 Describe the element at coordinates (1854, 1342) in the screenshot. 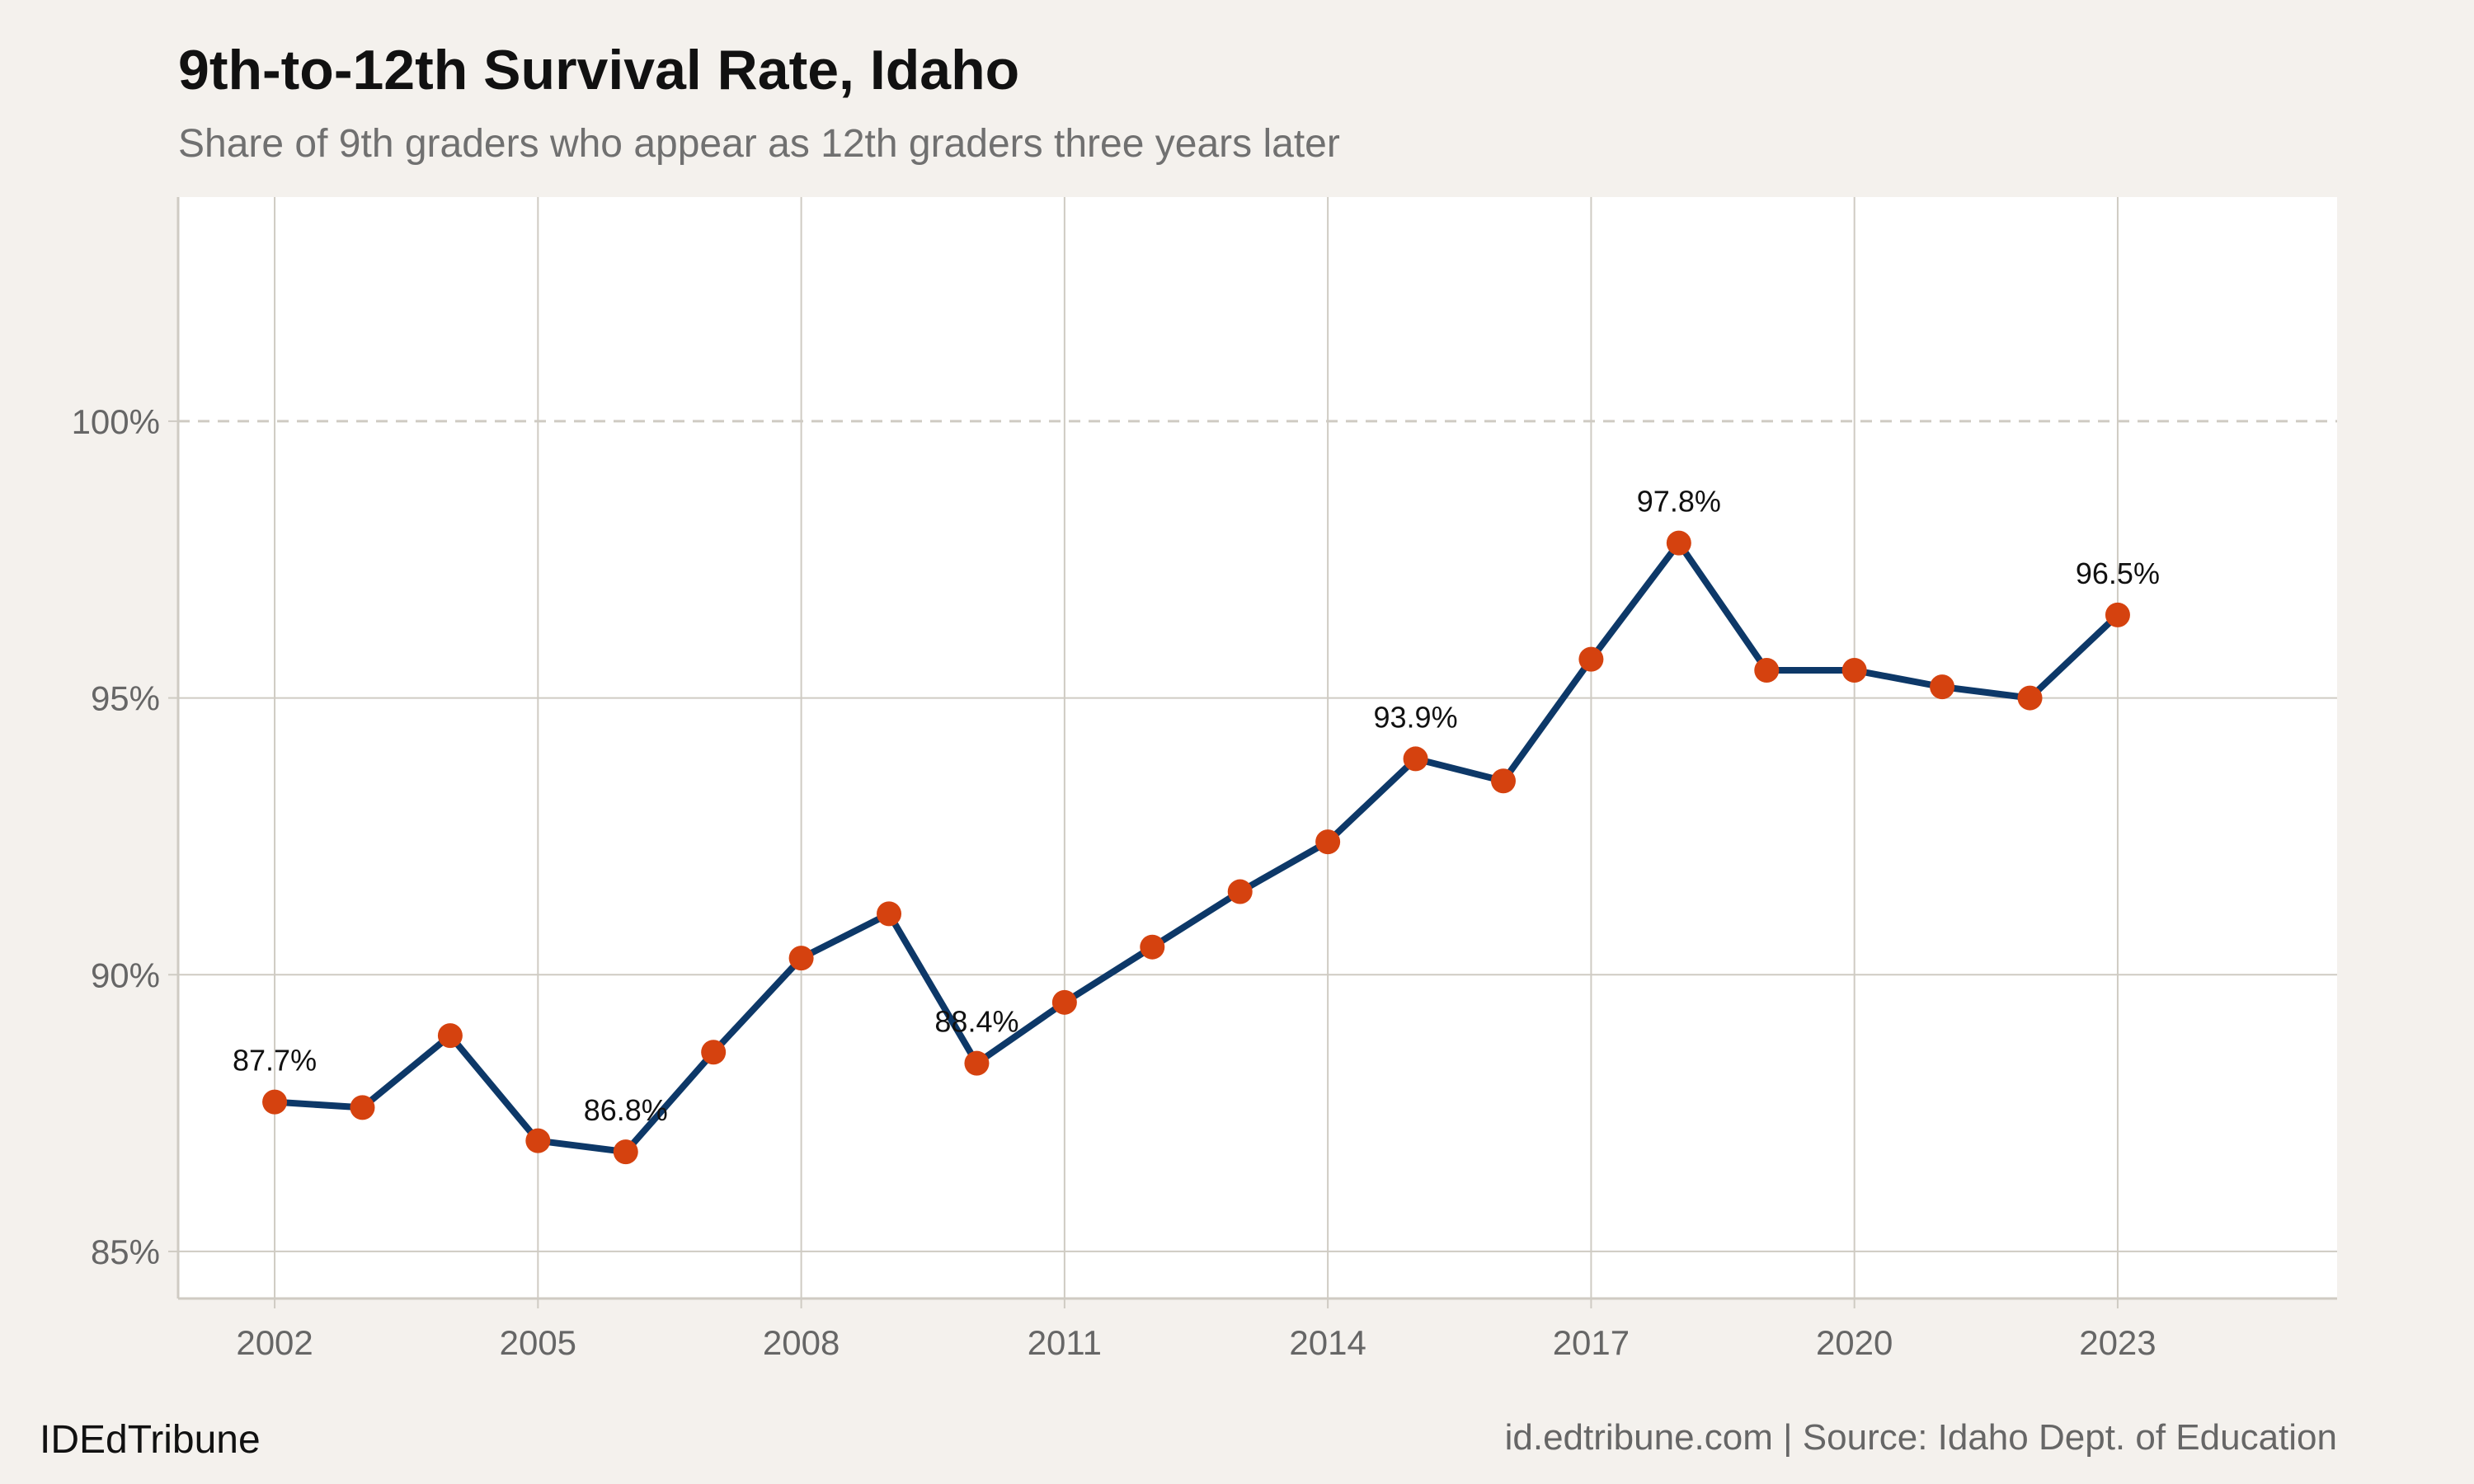

I see `x-tick-label: 2020` at that location.